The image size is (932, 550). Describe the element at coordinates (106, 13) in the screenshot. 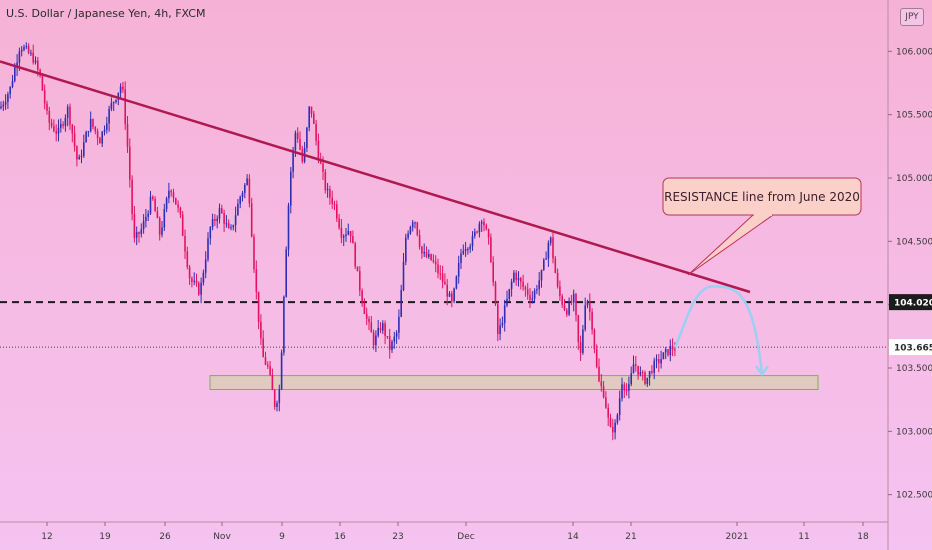

I see `chart-title: U.S. Dollar / Japanese Yen, 4h, FXCM` at that location.